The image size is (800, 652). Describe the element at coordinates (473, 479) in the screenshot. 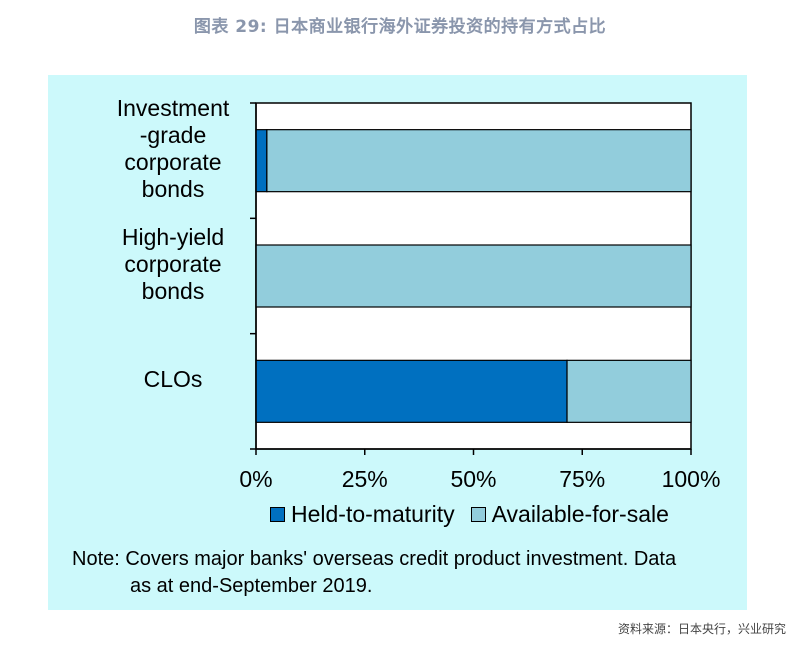

I see `x-tick-label: 50%` at that location.